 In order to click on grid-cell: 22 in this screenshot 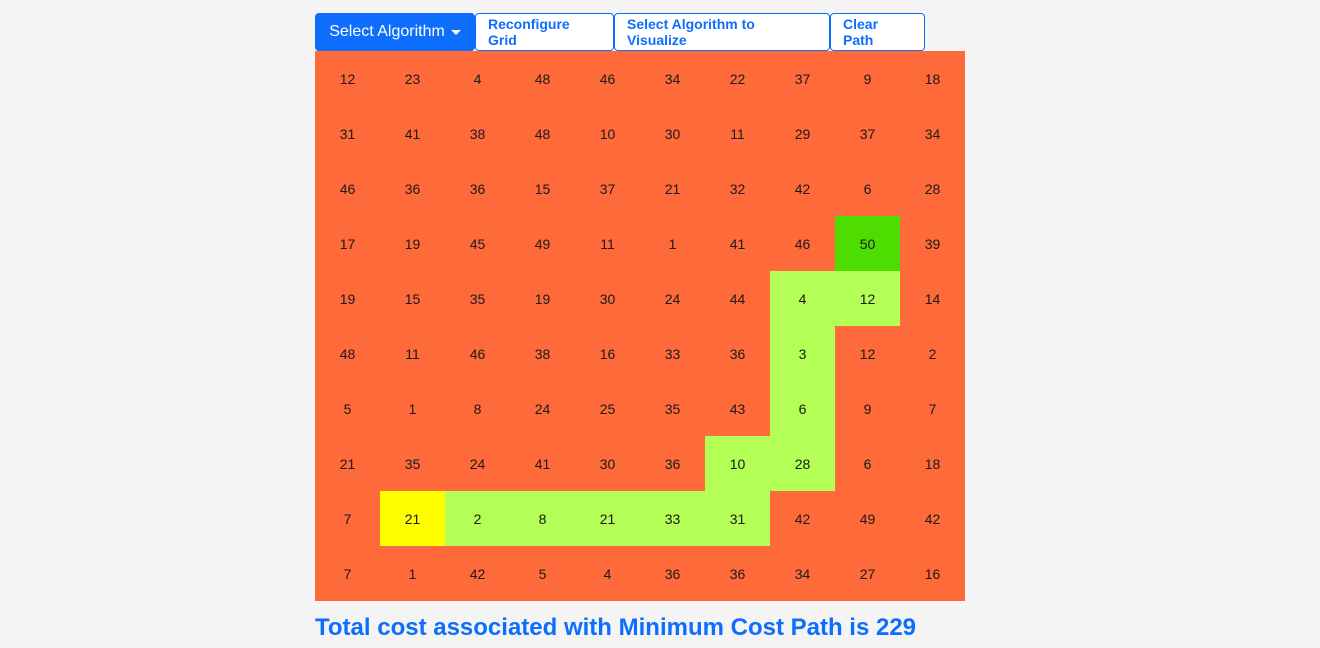, I will do `click(737, 78)`.